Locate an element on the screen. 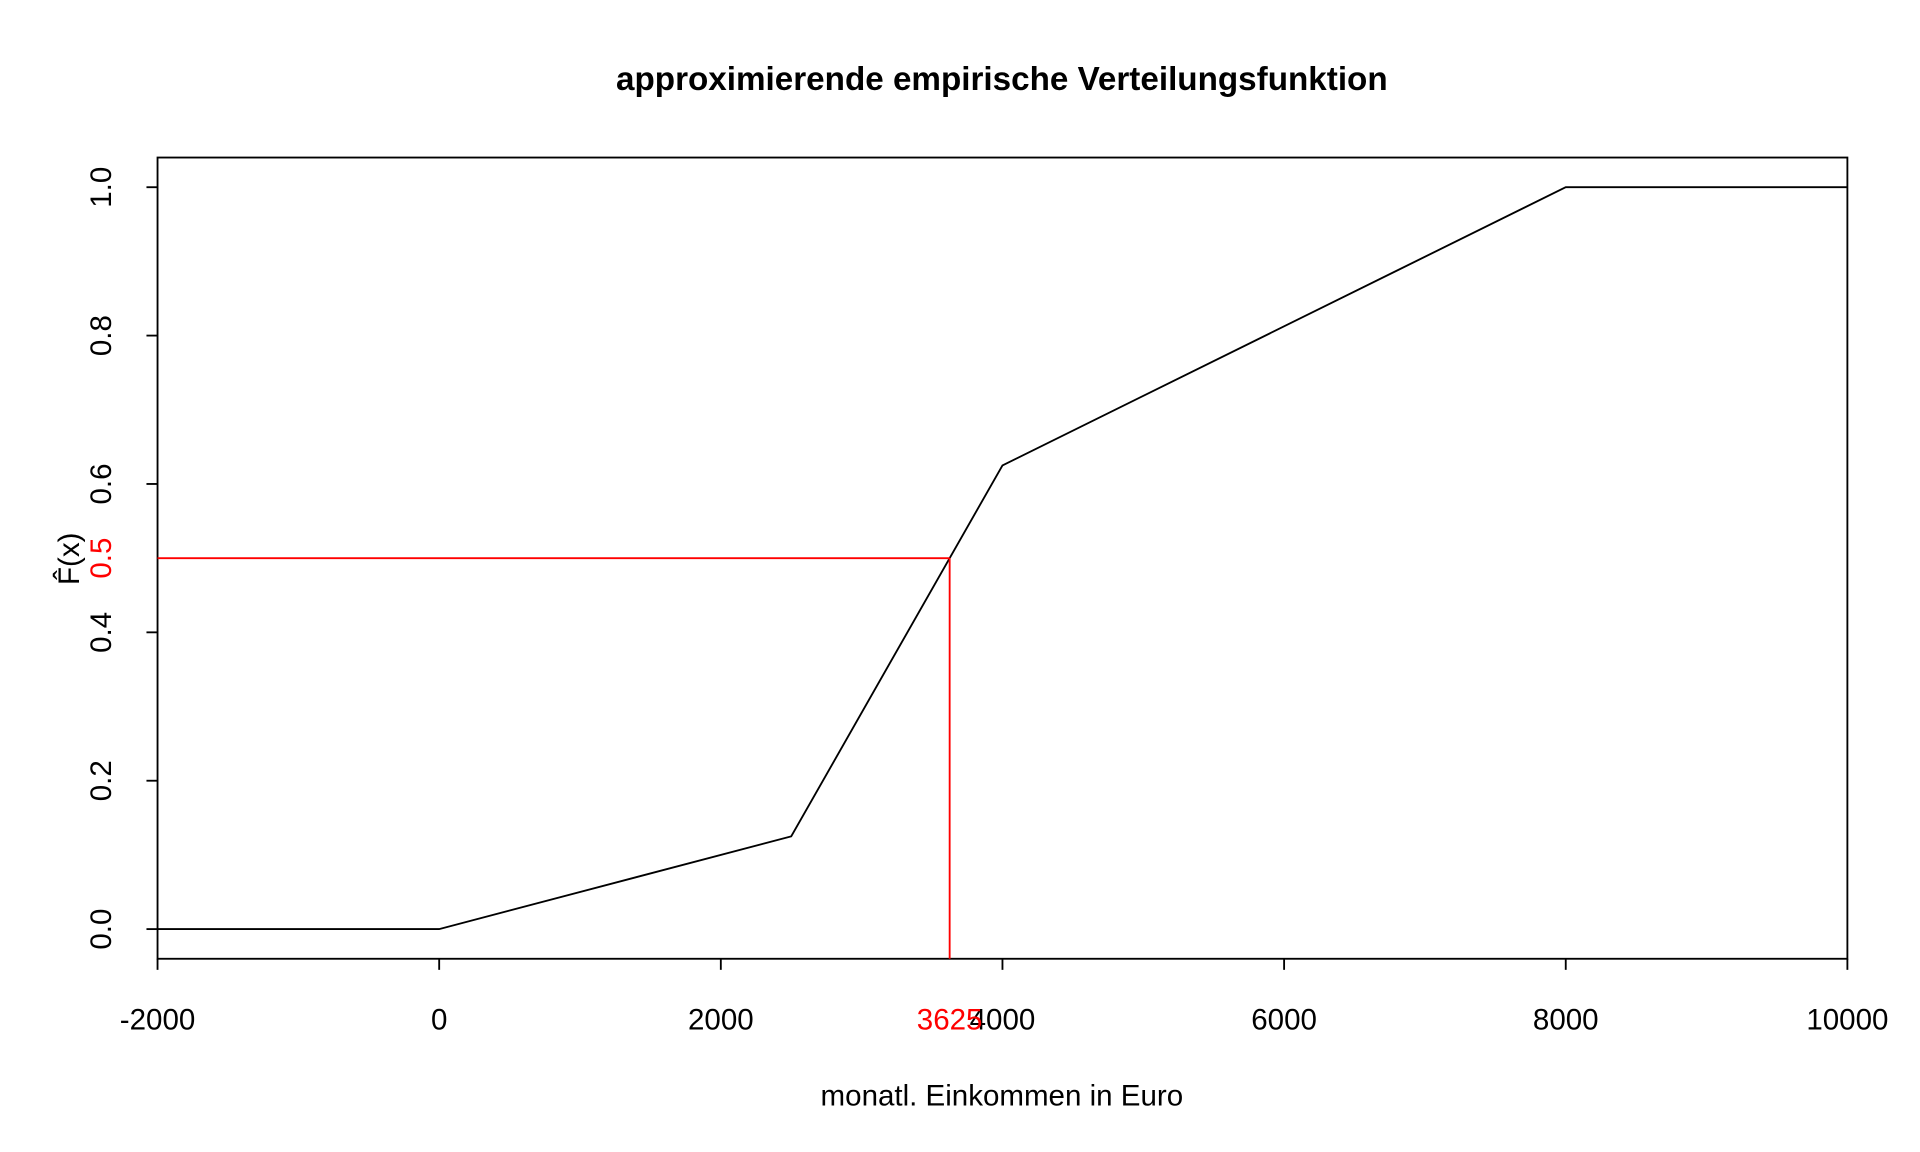  x-tick-label: 0 is located at coordinates (439, 1019).